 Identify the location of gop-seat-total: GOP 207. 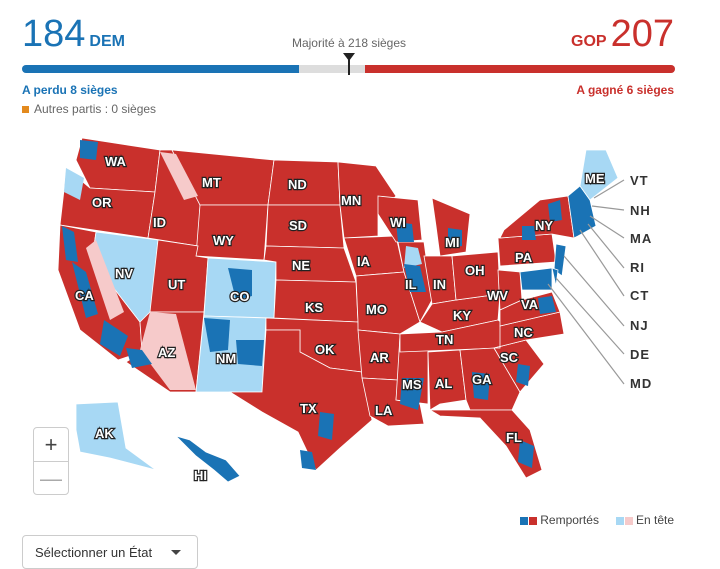
(622, 34).